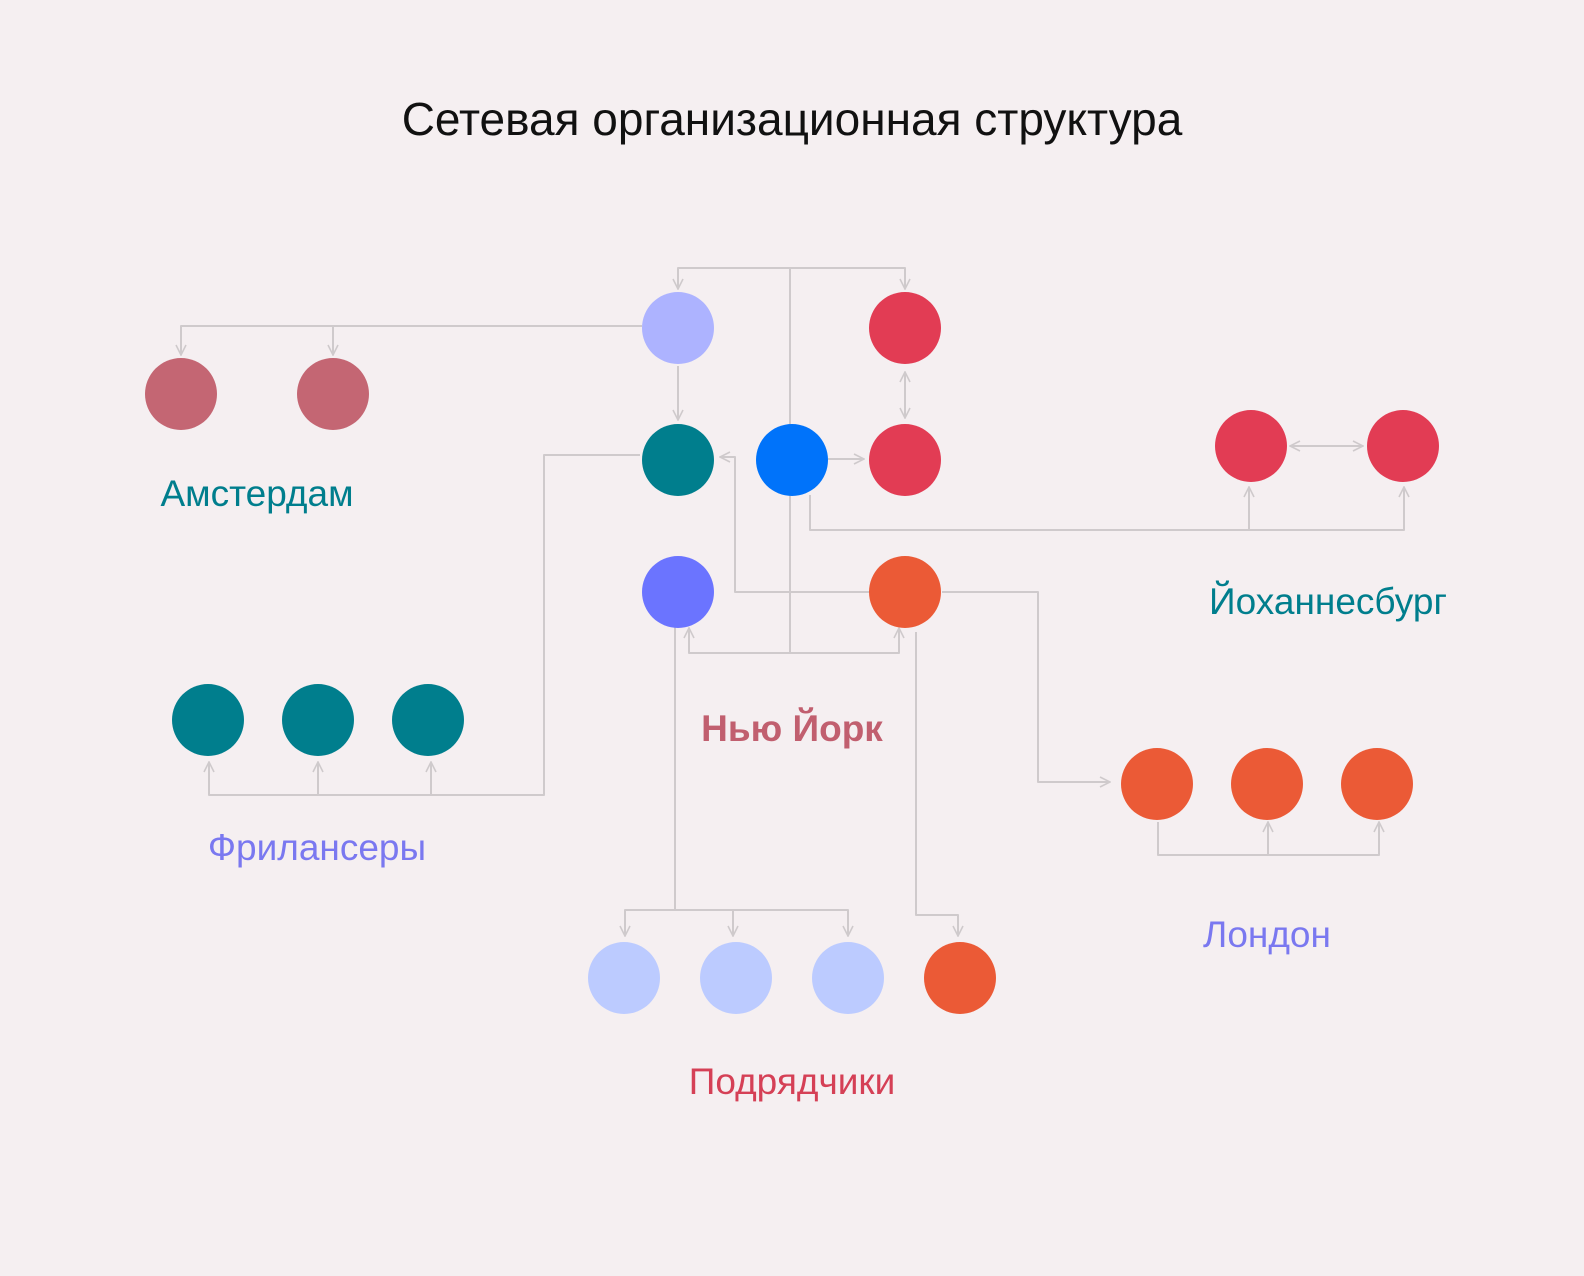 The height and width of the screenshot is (1276, 1584). What do you see at coordinates (792, 460) in the screenshot?
I see `node-newyork-blue` at bounding box center [792, 460].